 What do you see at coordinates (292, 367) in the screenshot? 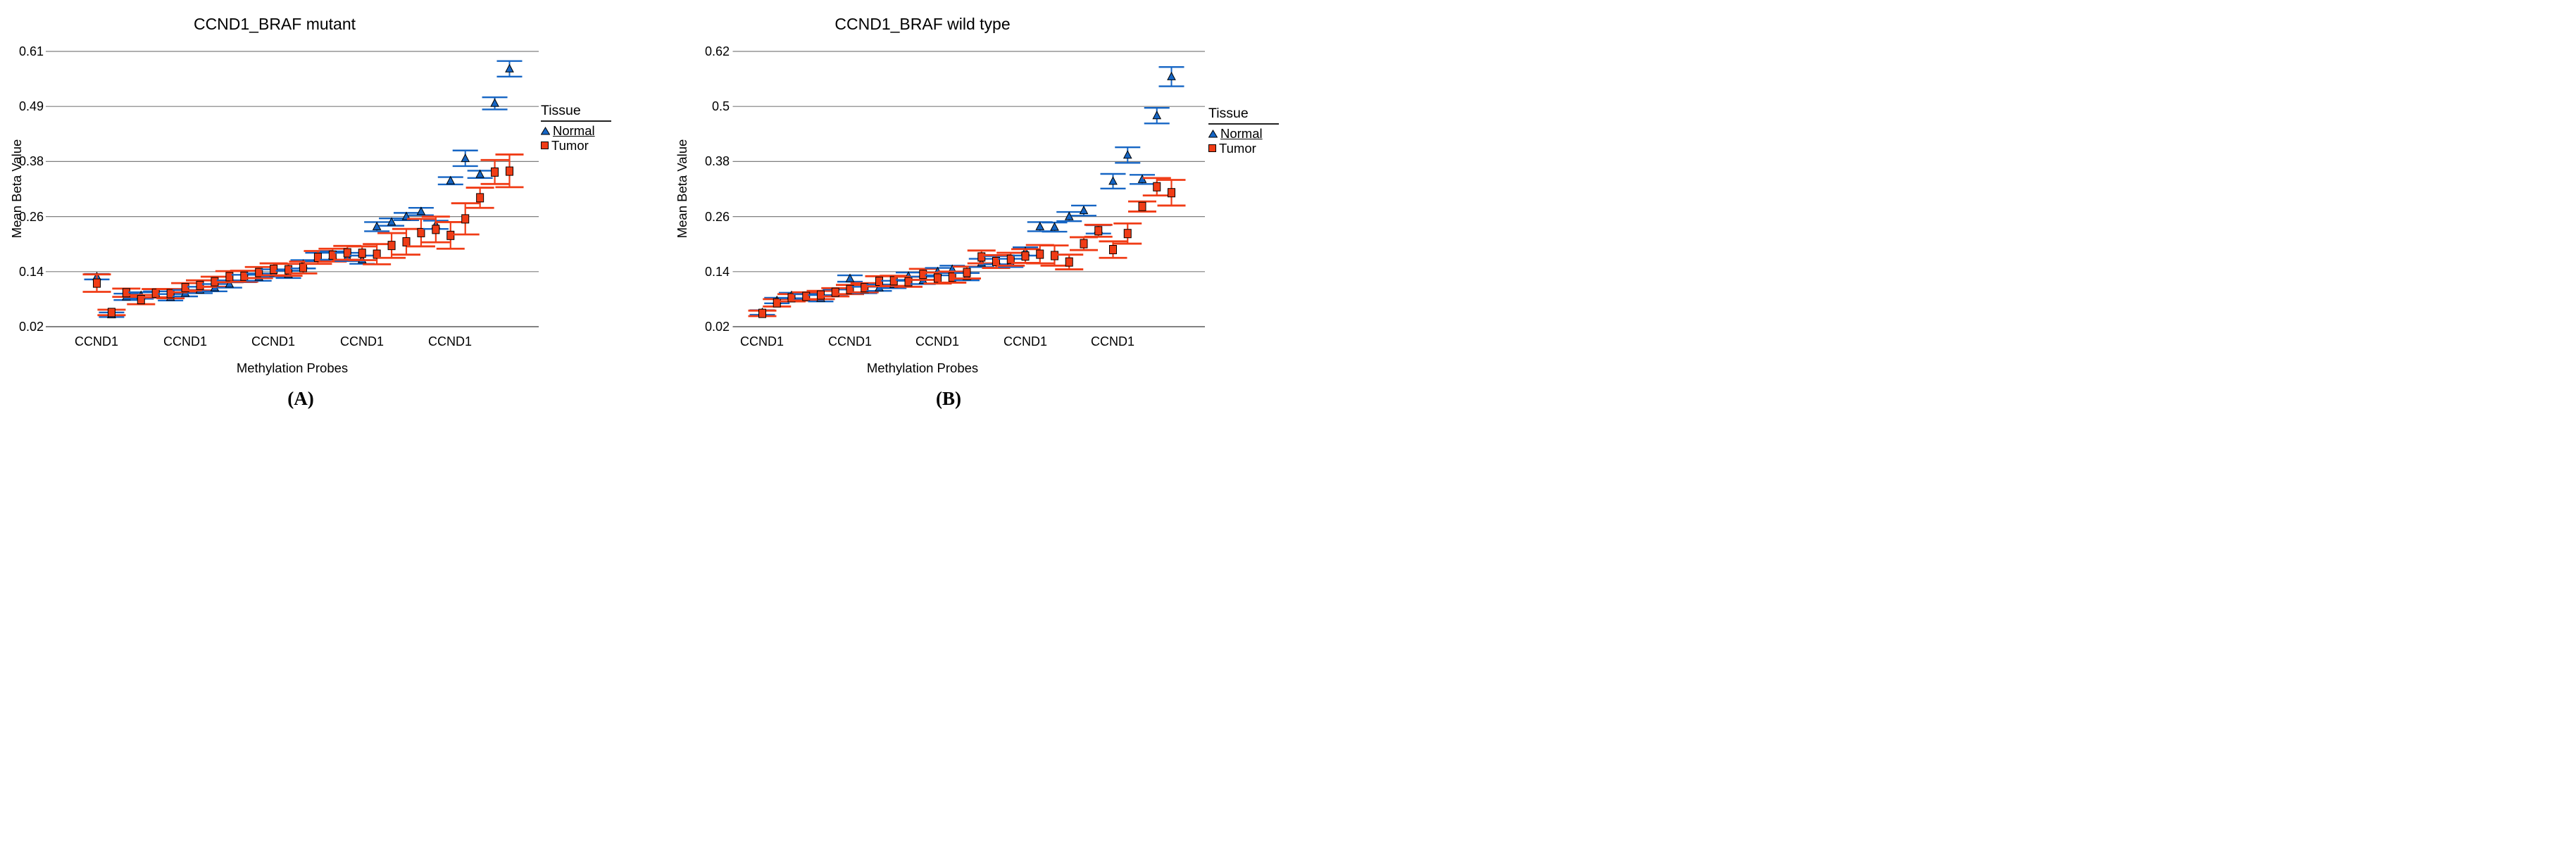
I see `x-axis-label-a: Methylation Probes` at bounding box center [292, 367].